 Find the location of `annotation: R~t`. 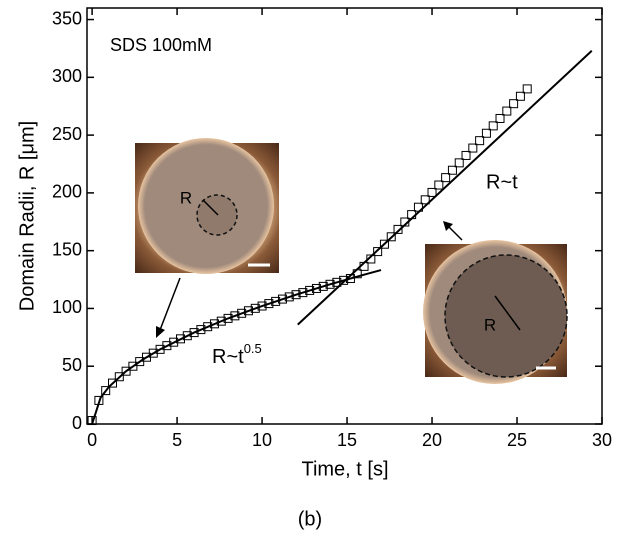

annotation: R~t is located at coordinates (502, 182).